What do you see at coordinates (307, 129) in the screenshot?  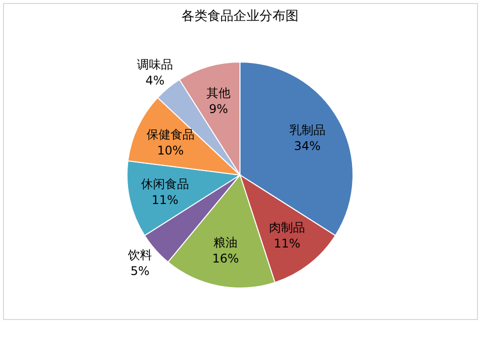 I see `slice-label: 乳制品` at bounding box center [307, 129].